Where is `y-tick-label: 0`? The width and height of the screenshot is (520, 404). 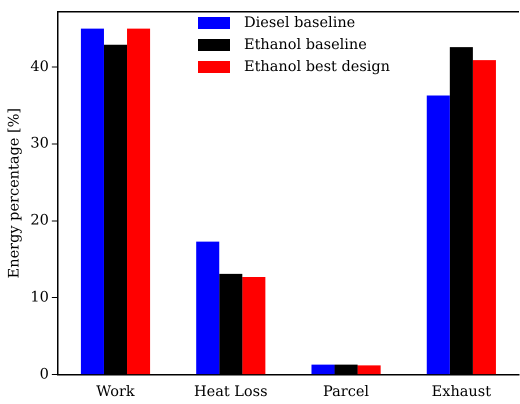
y-tick-label: 0 is located at coordinates (44, 374).